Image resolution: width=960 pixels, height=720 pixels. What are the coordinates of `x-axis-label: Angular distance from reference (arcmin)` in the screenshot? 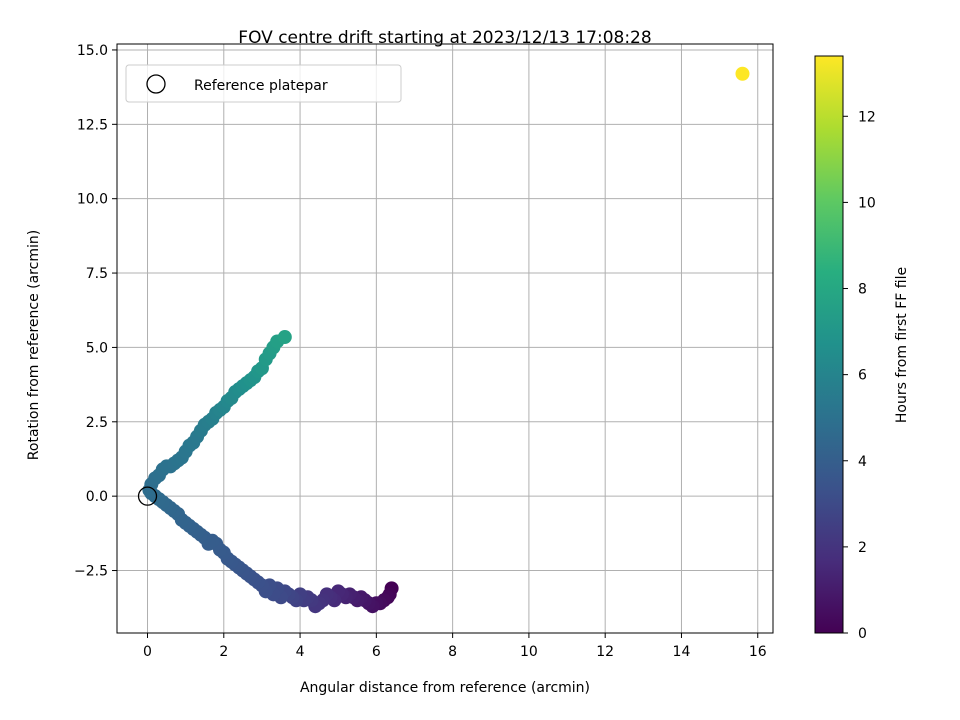 It's located at (445, 688).